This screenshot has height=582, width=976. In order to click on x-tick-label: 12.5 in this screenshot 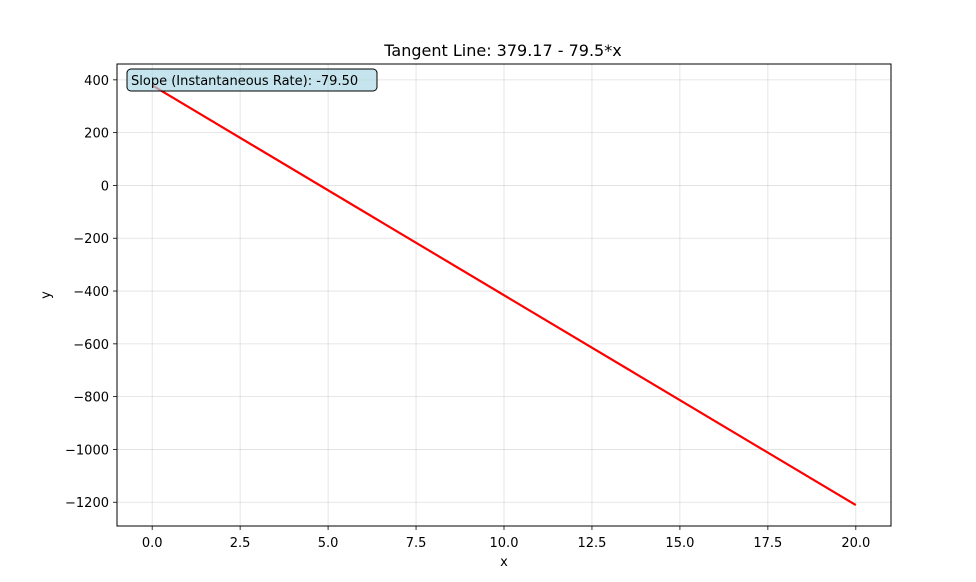, I will do `click(591, 543)`.